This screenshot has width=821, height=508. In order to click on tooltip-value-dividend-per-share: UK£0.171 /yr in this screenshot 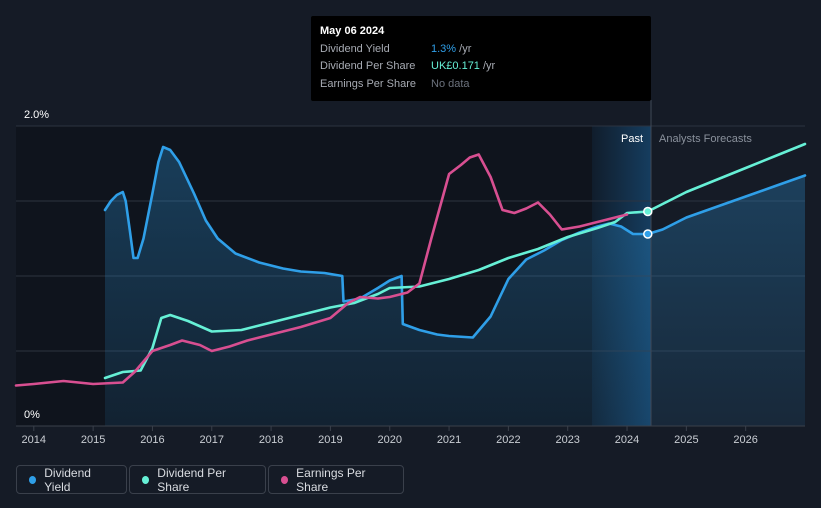, I will do `click(463, 66)`.